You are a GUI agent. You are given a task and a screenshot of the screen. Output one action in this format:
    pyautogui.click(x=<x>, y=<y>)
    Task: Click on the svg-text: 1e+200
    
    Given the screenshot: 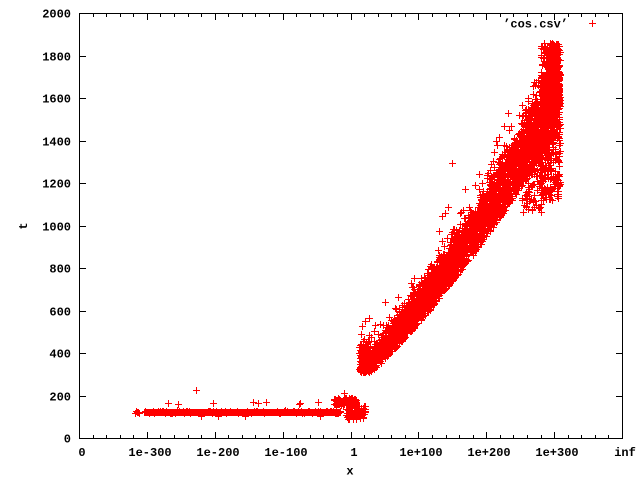 What is the action you would take?
    pyautogui.click(x=488, y=453)
    